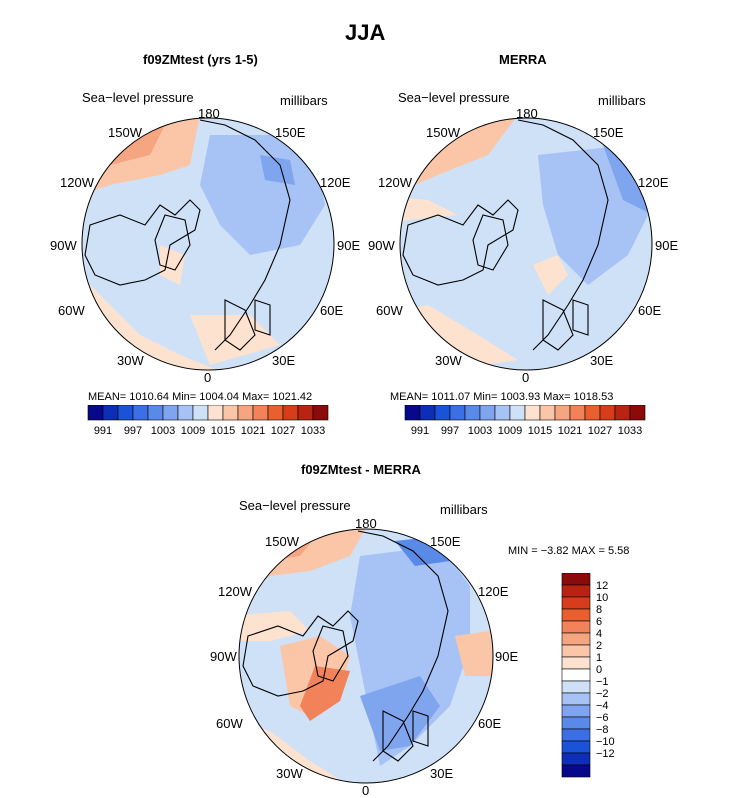  What do you see at coordinates (331, 310) in the screenshot?
I see `panel1-lon-60e: 60E` at bounding box center [331, 310].